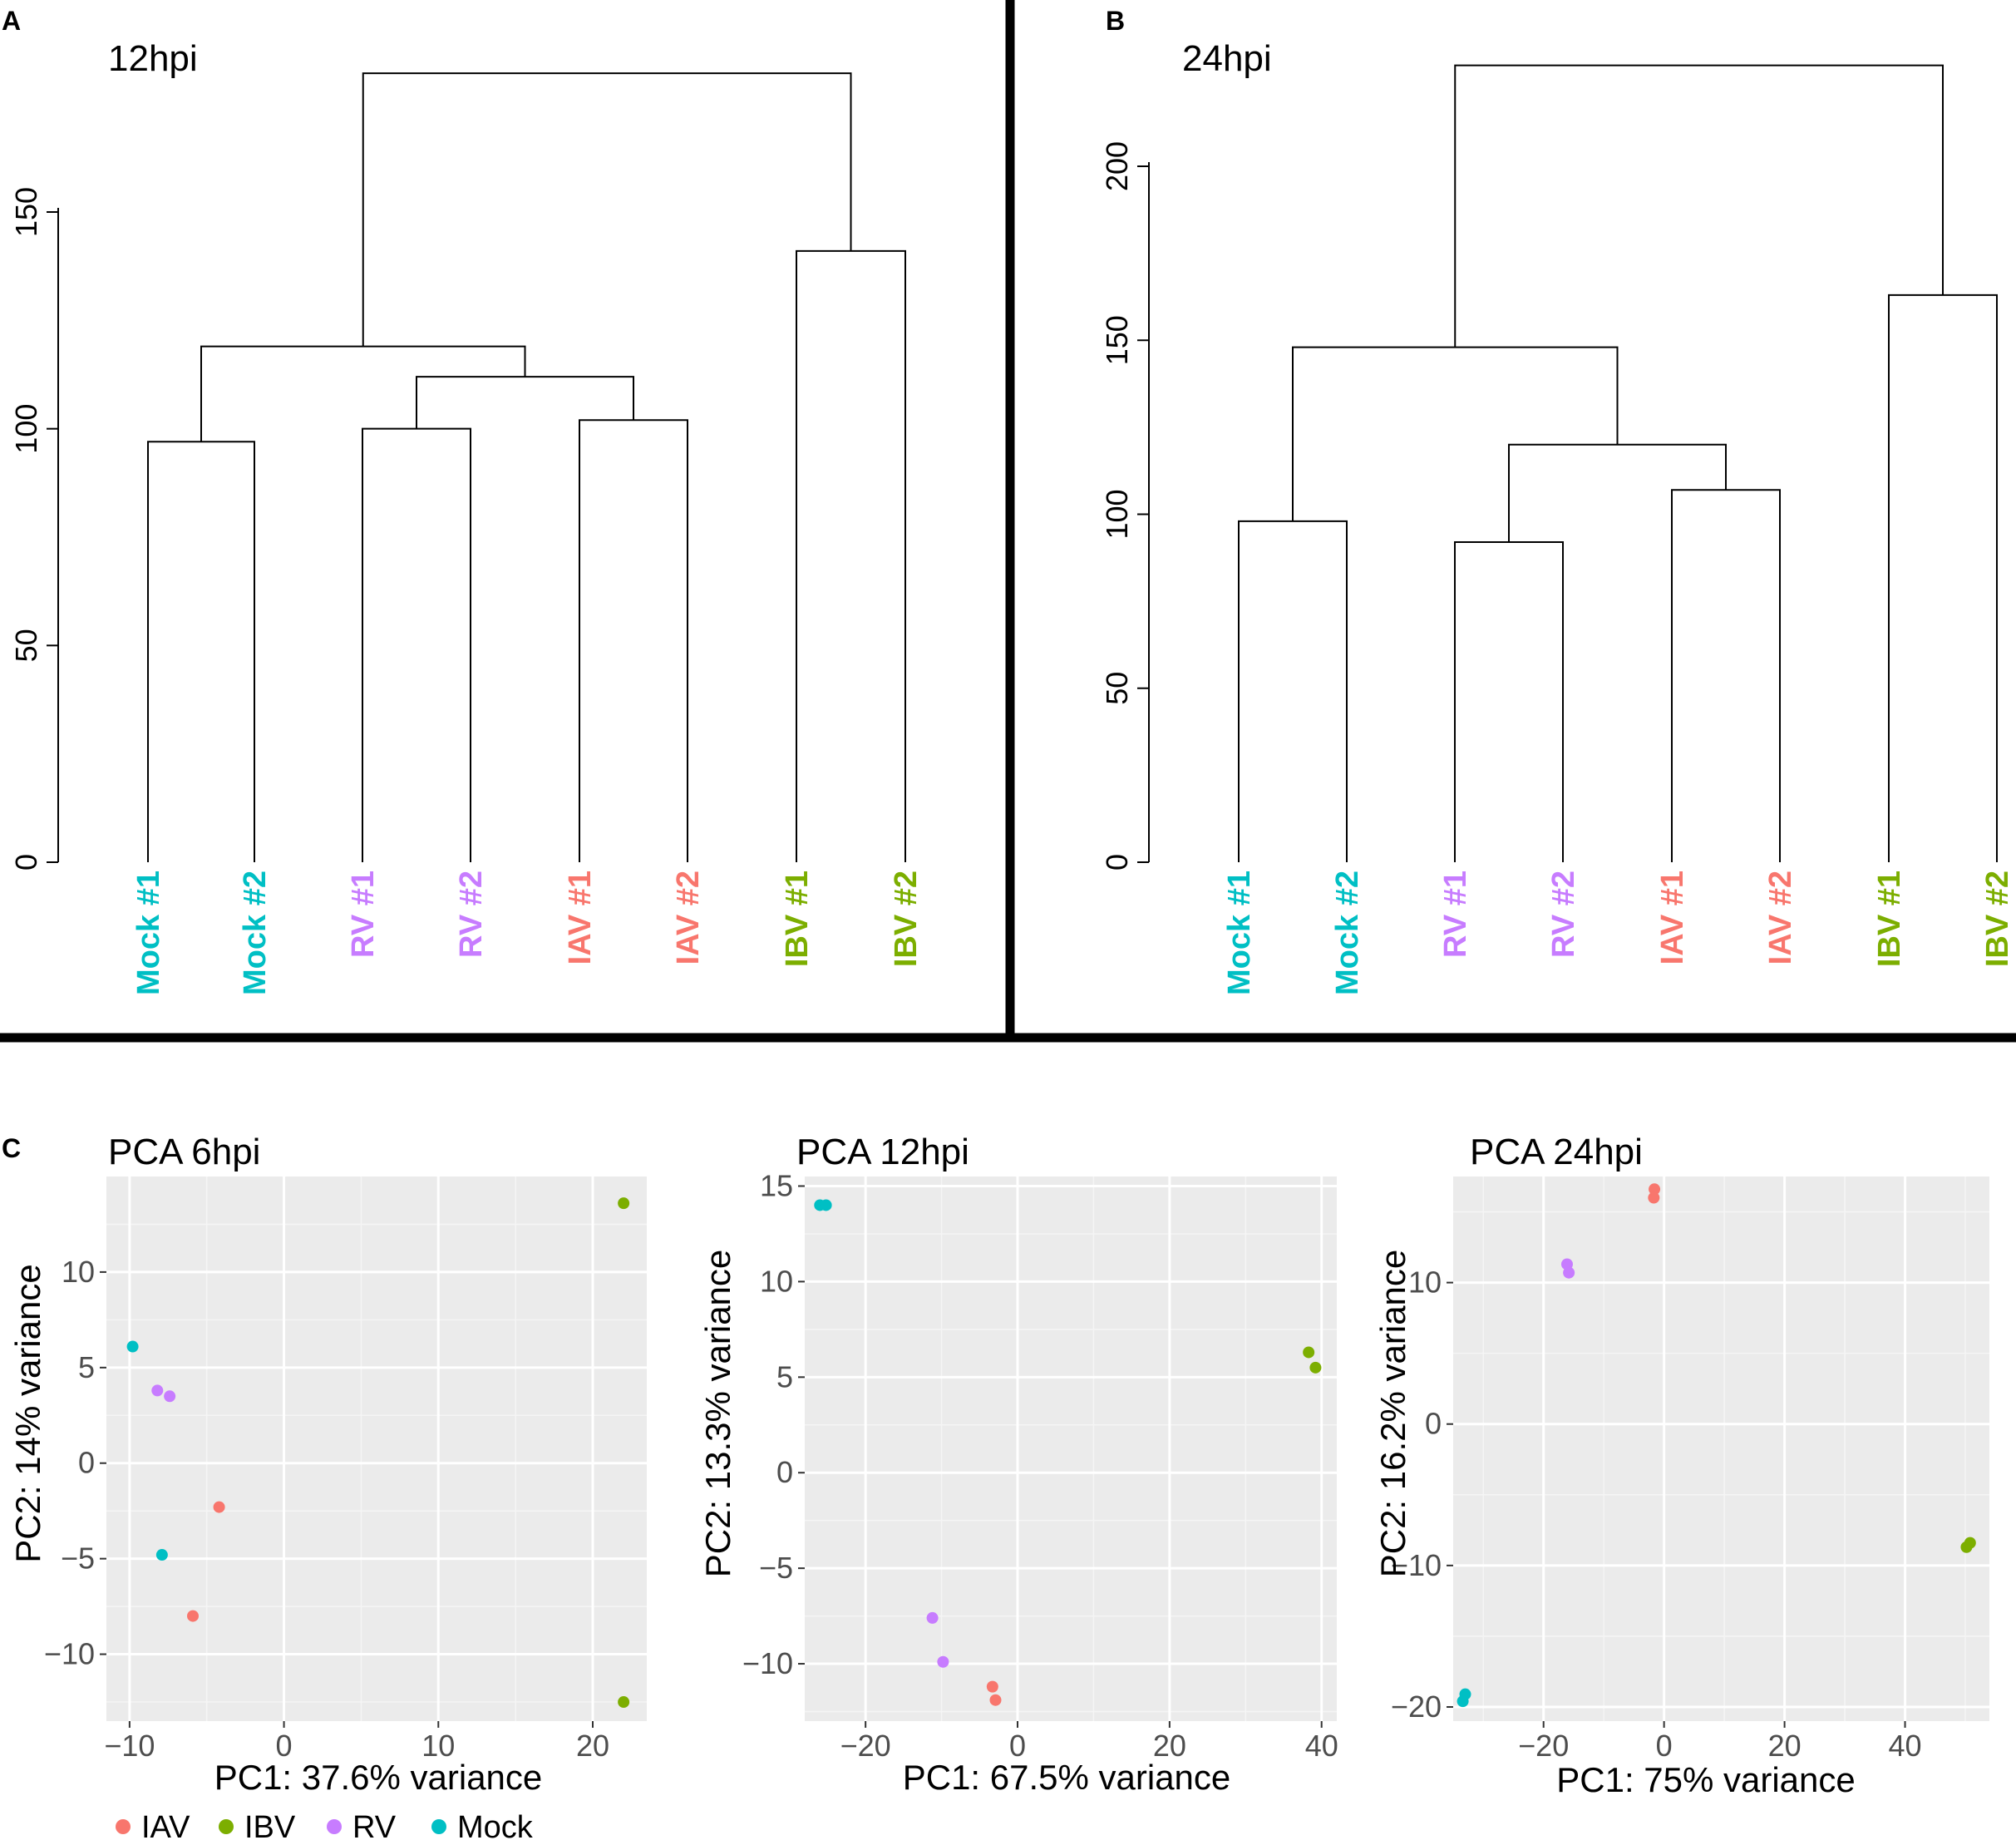 This screenshot has width=2016, height=1840. Describe the element at coordinates (129, 1746) in the screenshot. I see `x-tick-label: −10` at that location.